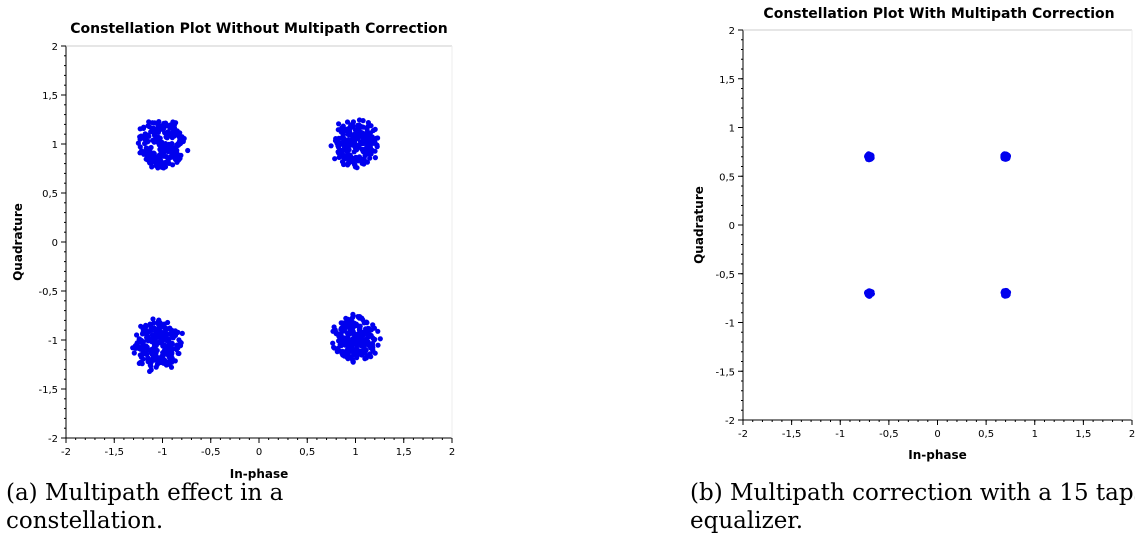 This screenshot has height=540, width=1135. What do you see at coordinates (747, 521) in the screenshot?
I see `caption-b-line2: equalizer.` at bounding box center [747, 521].